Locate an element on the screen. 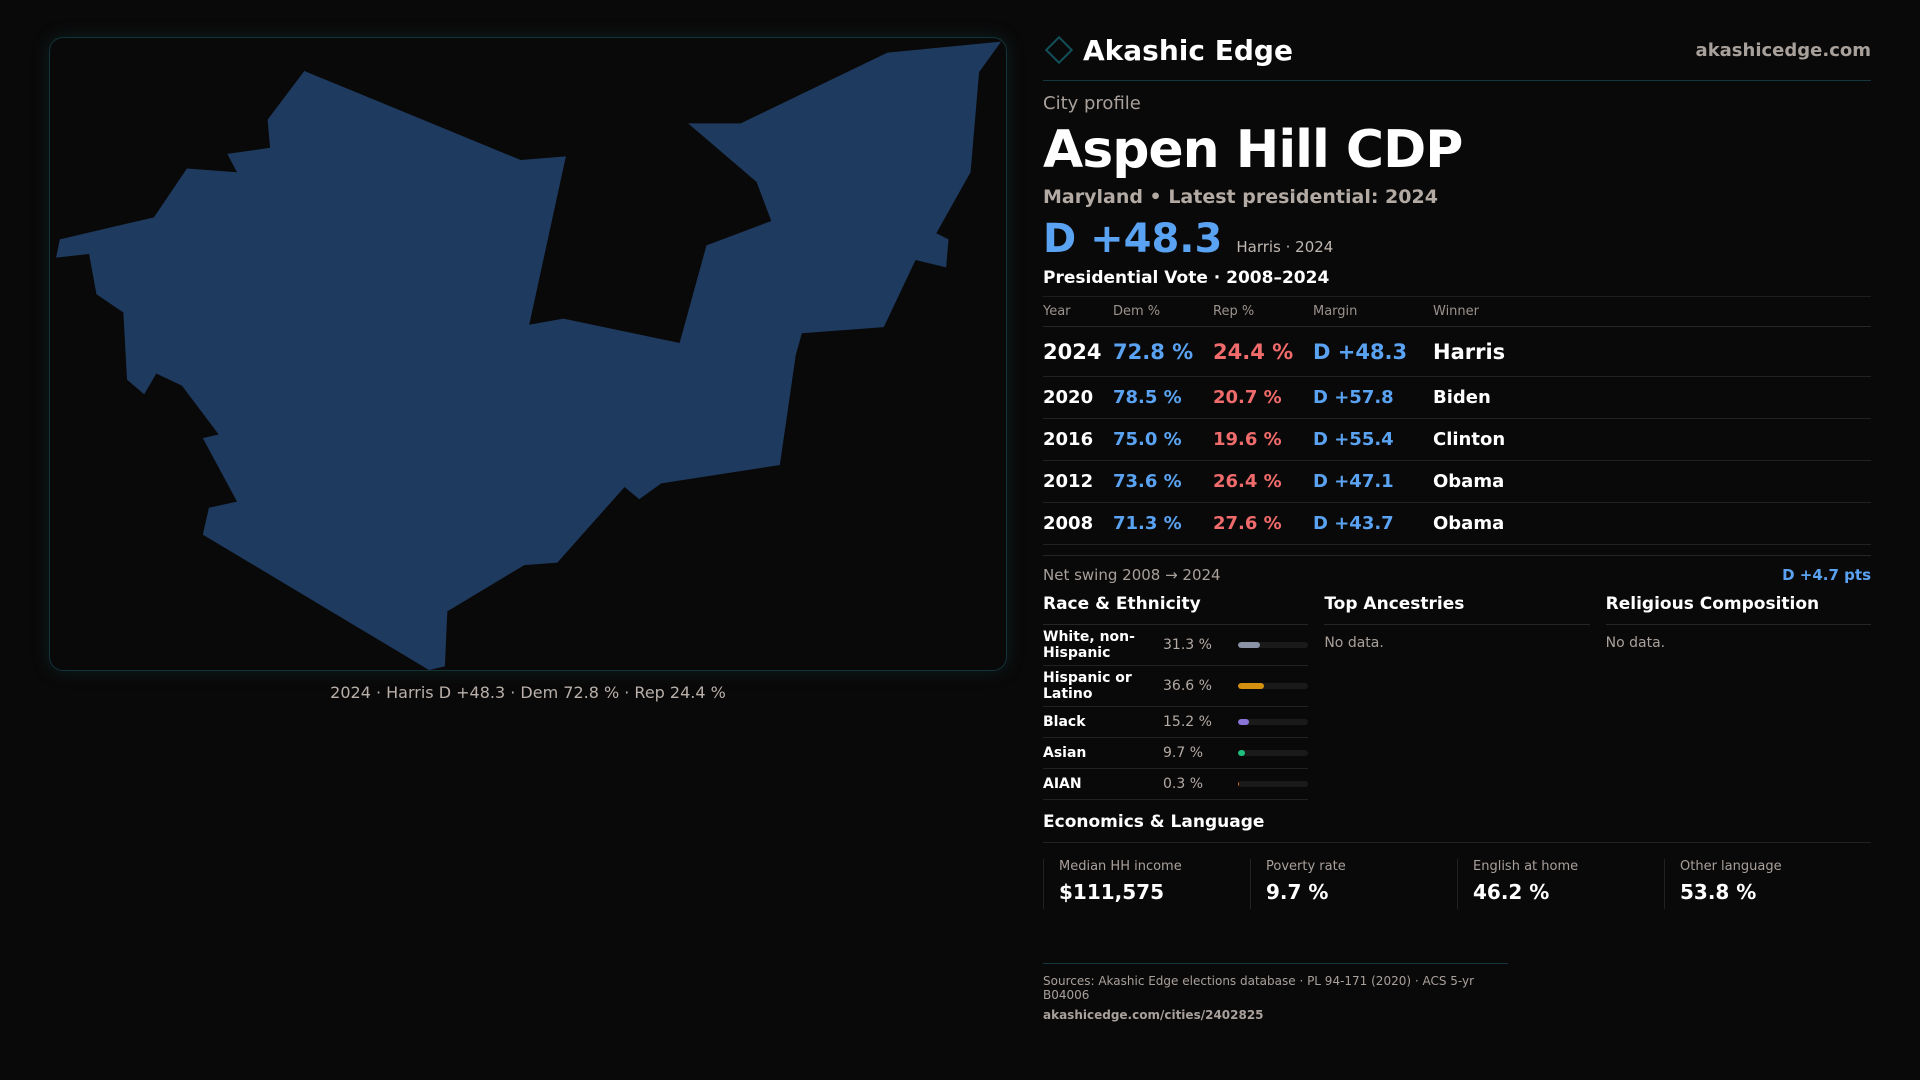 The height and width of the screenshot is (1080, 1920). column-header: Dem % is located at coordinates (1163, 311).